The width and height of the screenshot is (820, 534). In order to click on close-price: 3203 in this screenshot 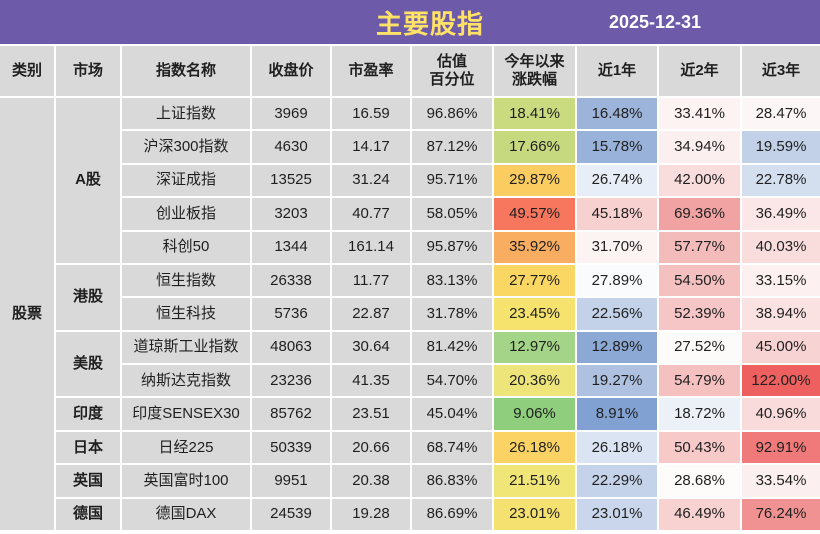, I will do `click(291, 214)`.